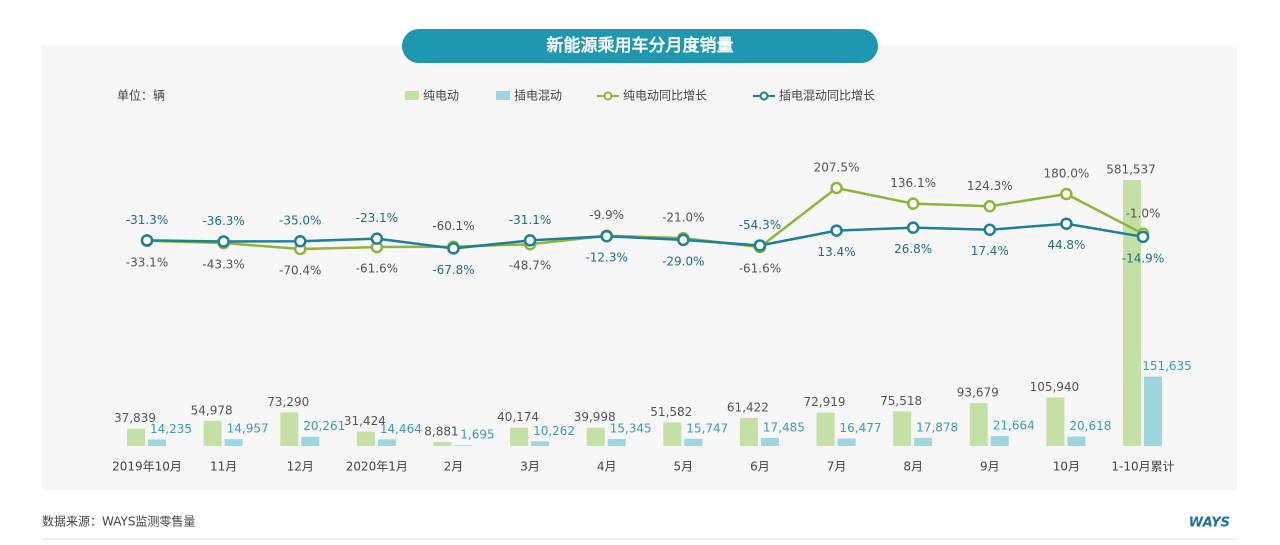 The width and height of the screenshot is (1280, 545). I want to click on value-label: -70.4%, so click(300, 271).